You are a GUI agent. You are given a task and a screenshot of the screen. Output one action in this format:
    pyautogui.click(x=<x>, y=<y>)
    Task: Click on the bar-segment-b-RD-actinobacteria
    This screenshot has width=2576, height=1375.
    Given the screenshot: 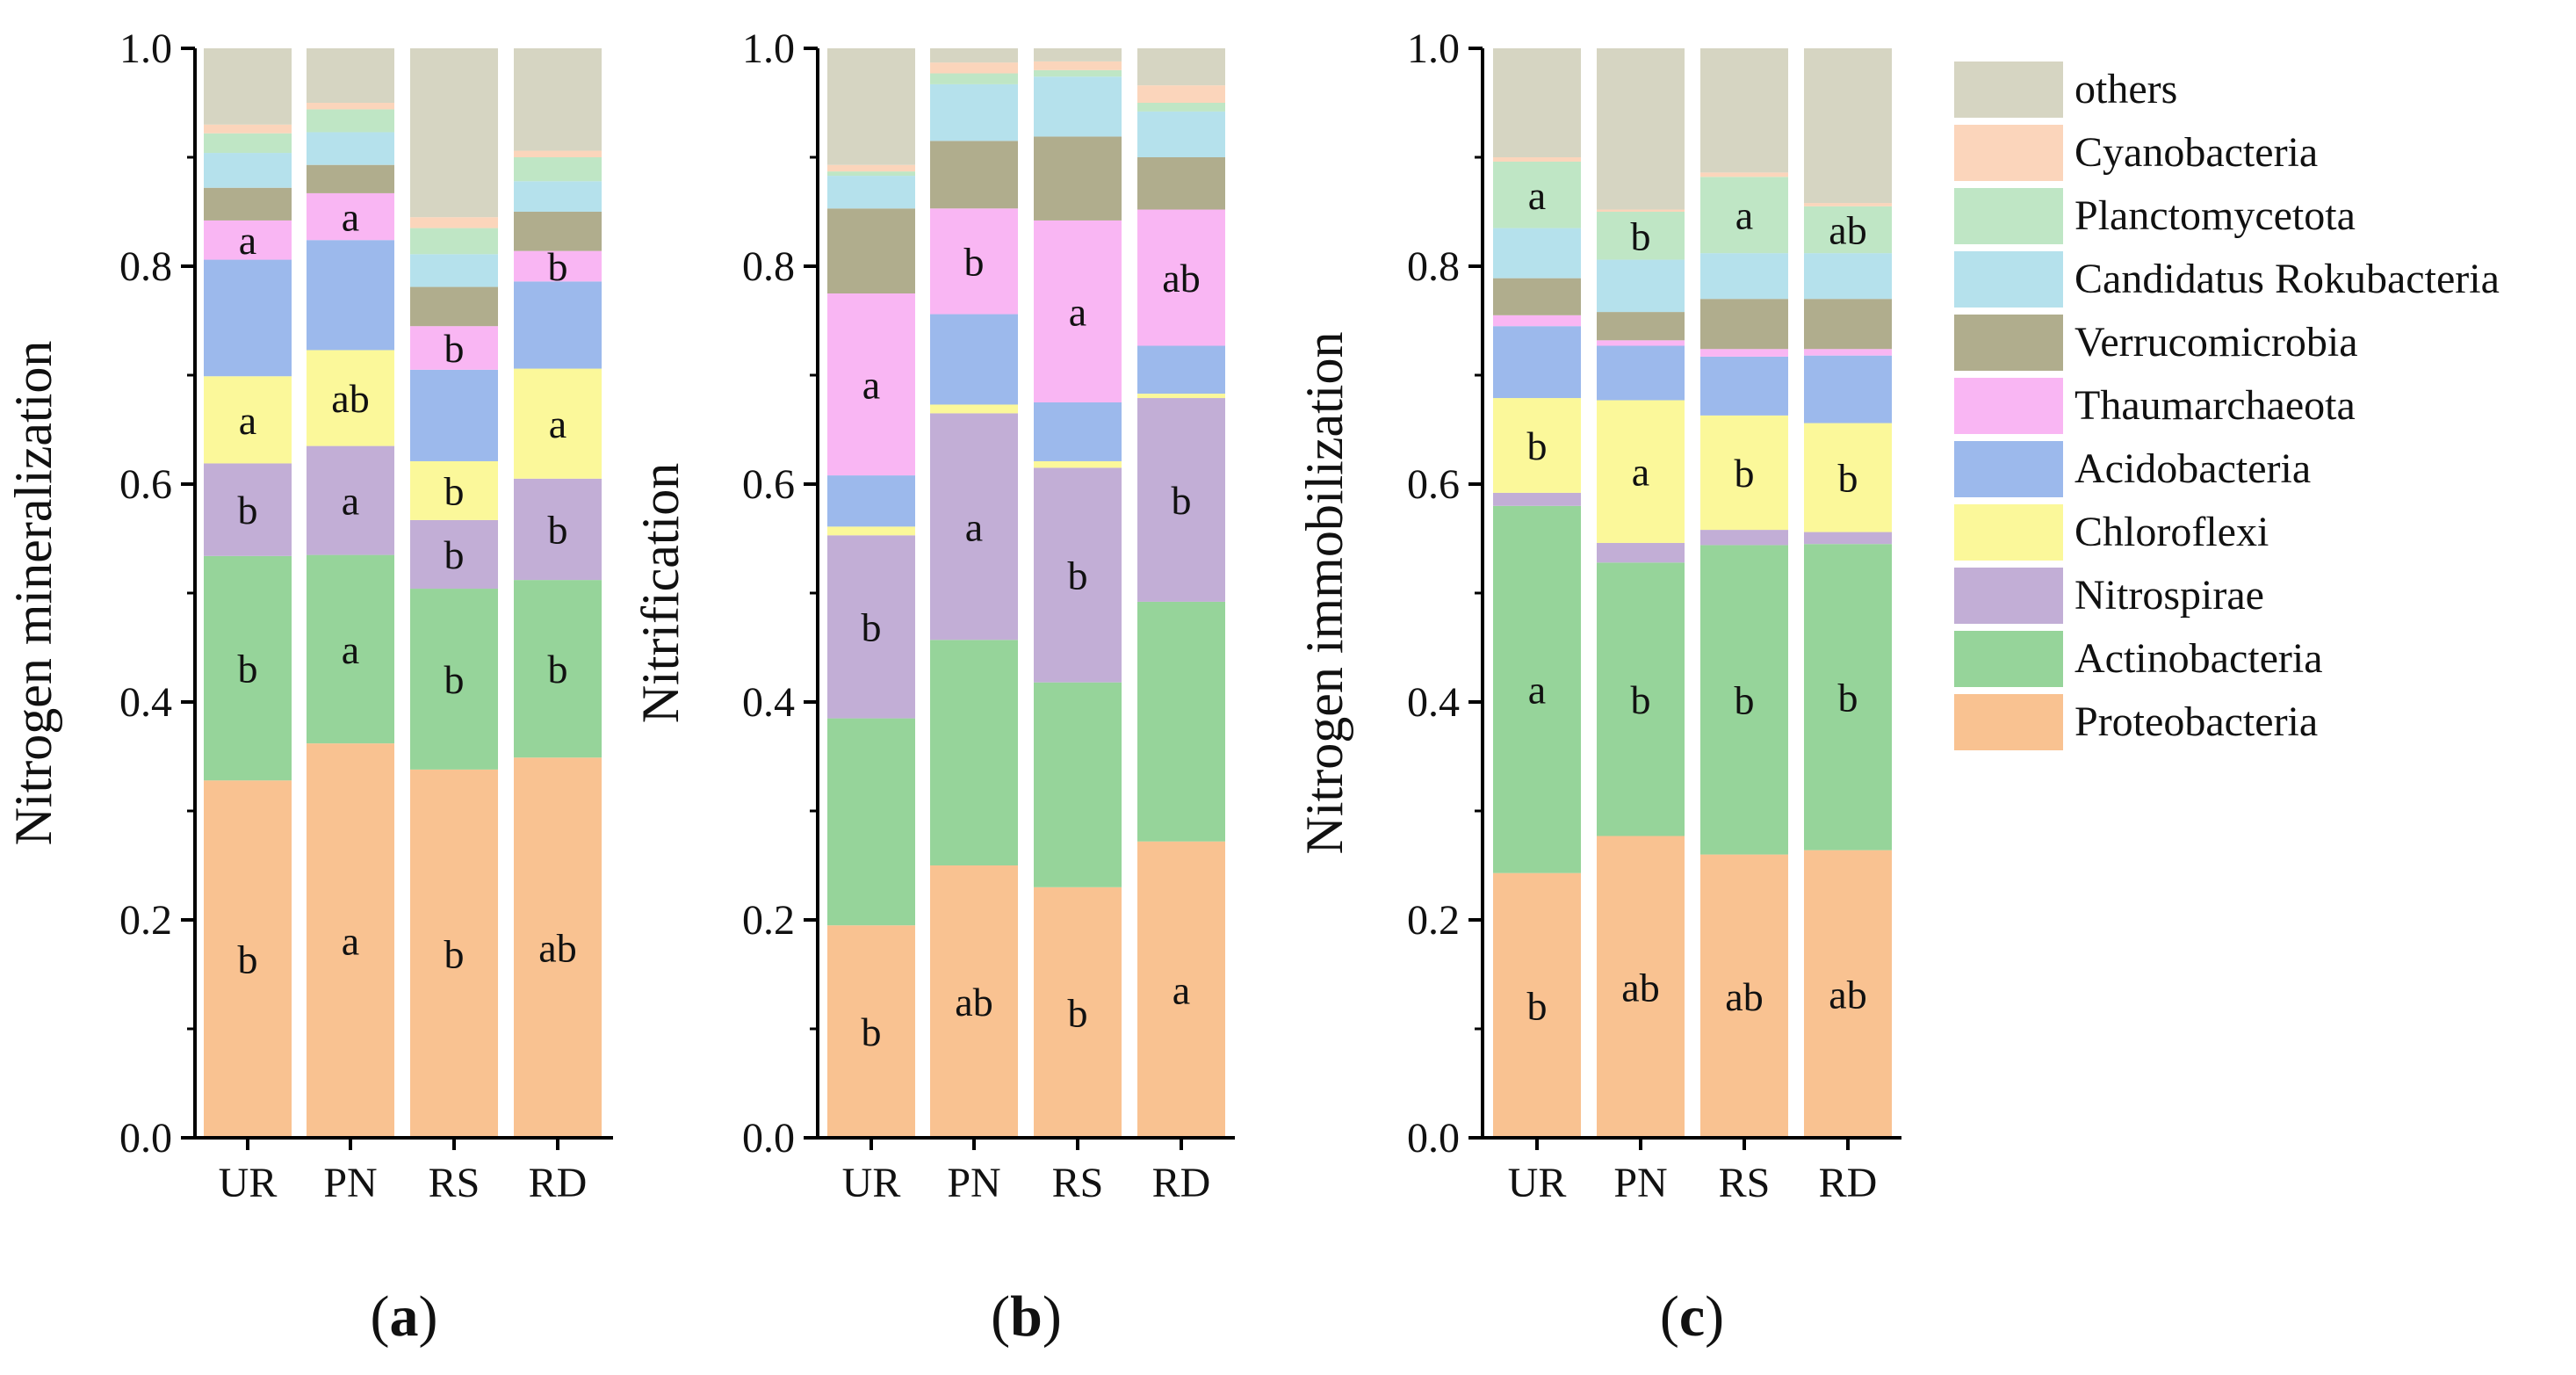 What is the action you would take?
    pyautogui.click(x=1181, y=721)
    